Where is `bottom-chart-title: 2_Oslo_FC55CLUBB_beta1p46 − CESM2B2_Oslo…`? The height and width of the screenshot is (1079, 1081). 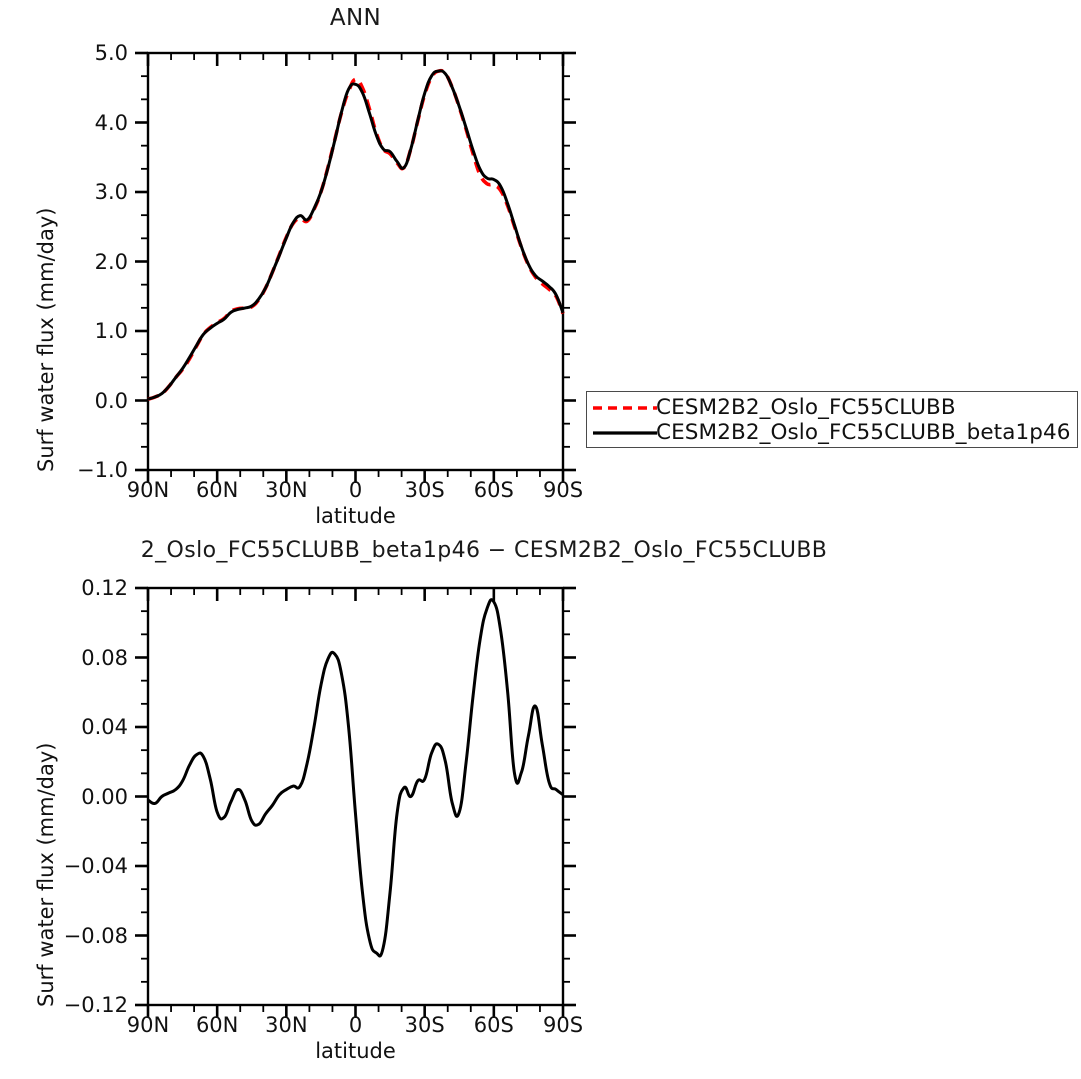
bottom-chart-title: 2_Oslo_FC55CLUBB_beta1p46 − CESM2B2_Oslo… is located at coordinates (484, 550).